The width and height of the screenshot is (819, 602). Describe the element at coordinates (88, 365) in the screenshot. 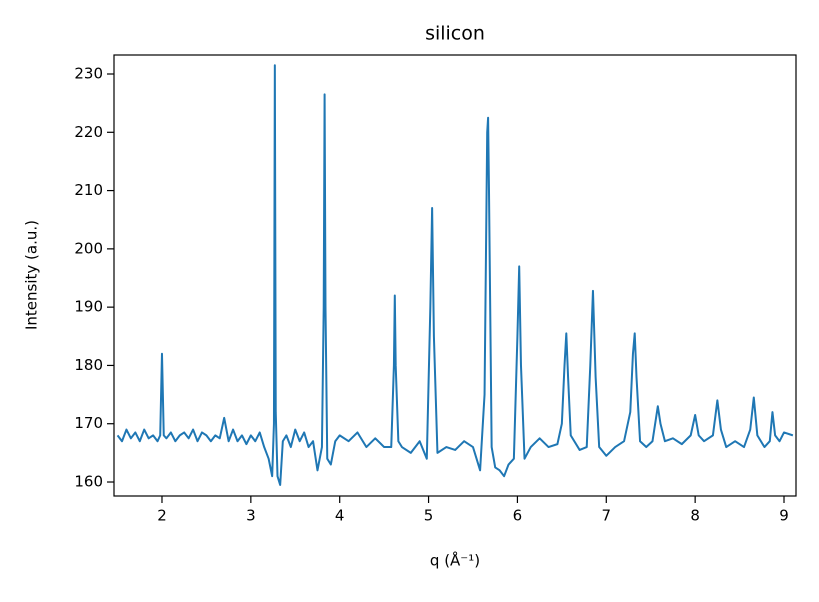

I see `y-tick-label: 180` at that location.